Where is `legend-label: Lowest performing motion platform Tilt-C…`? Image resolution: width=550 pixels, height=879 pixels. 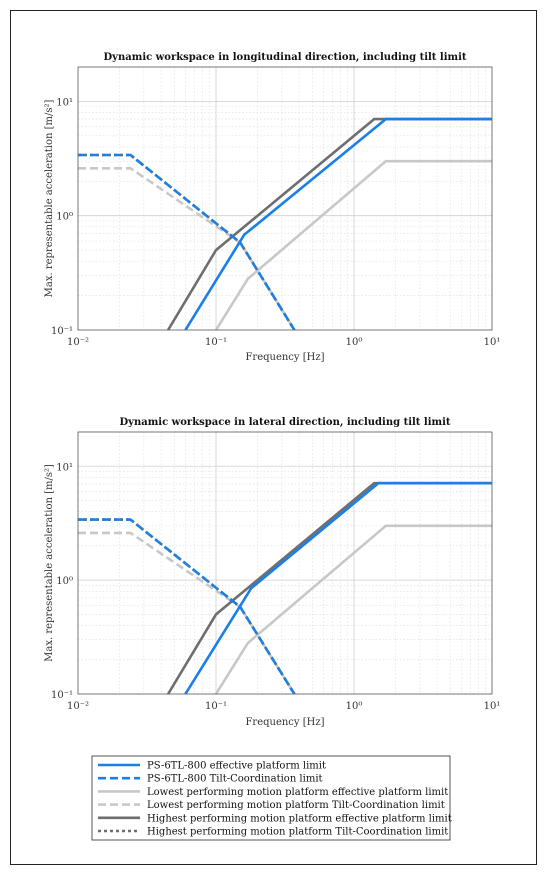 legend-label: Lowest performing motion platform Tilt-C… is located at coordinates (296, 805).